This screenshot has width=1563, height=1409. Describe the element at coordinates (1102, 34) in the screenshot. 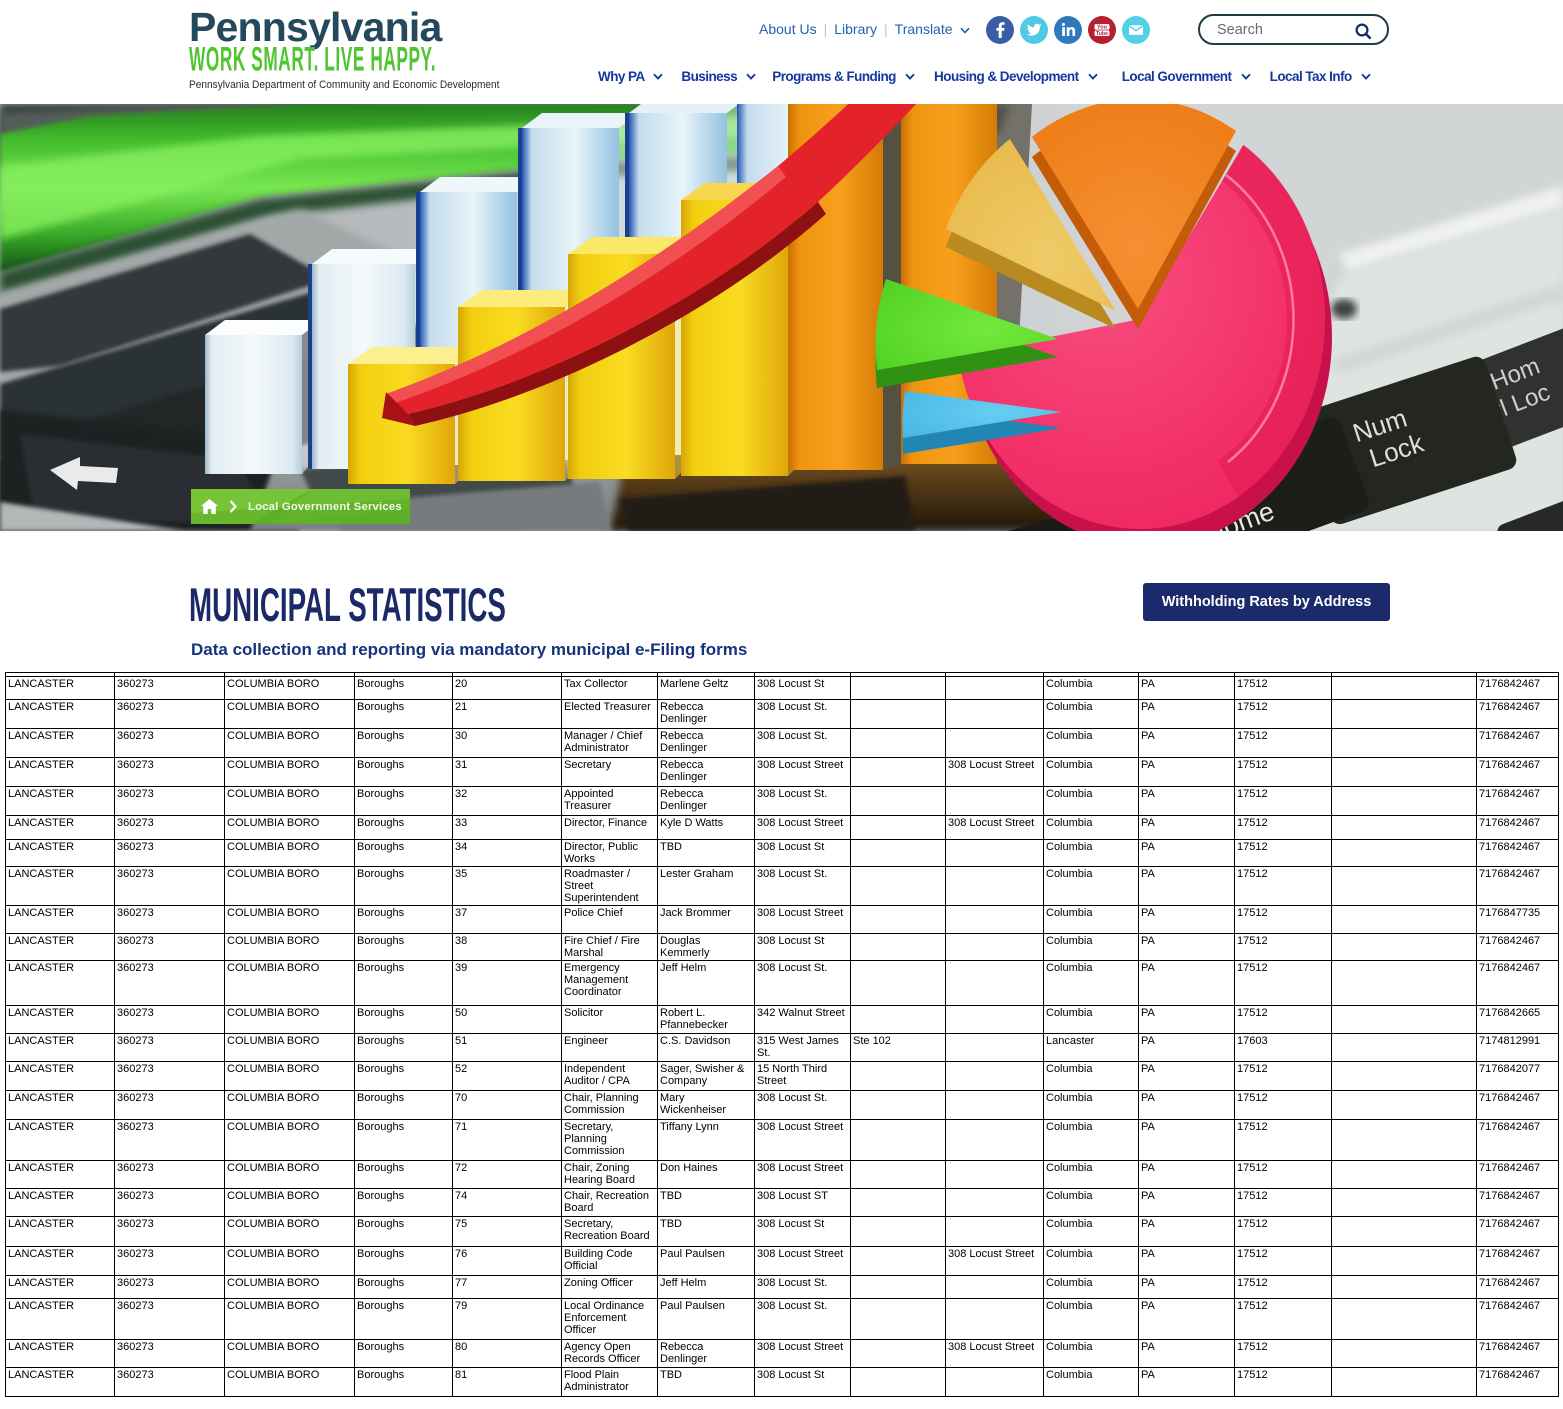

I see `svg-text: Tube` at that location.